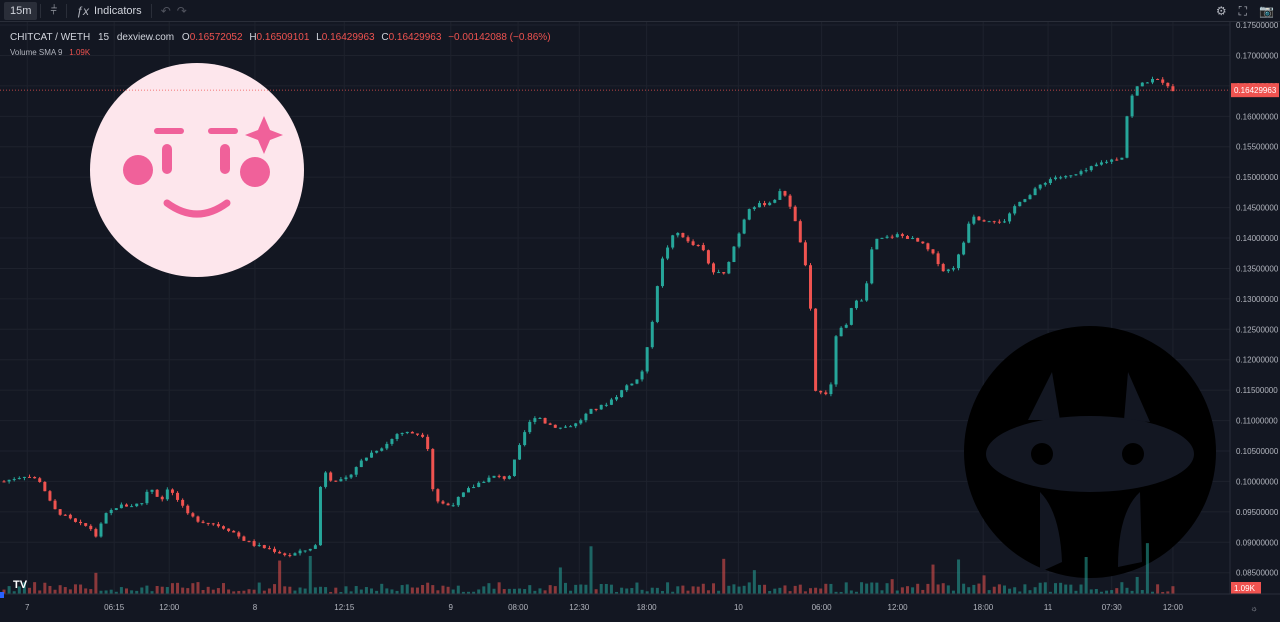 This screenshot has width=1280, height=622. I want to click on toolbar-divider, so click(67, 10).